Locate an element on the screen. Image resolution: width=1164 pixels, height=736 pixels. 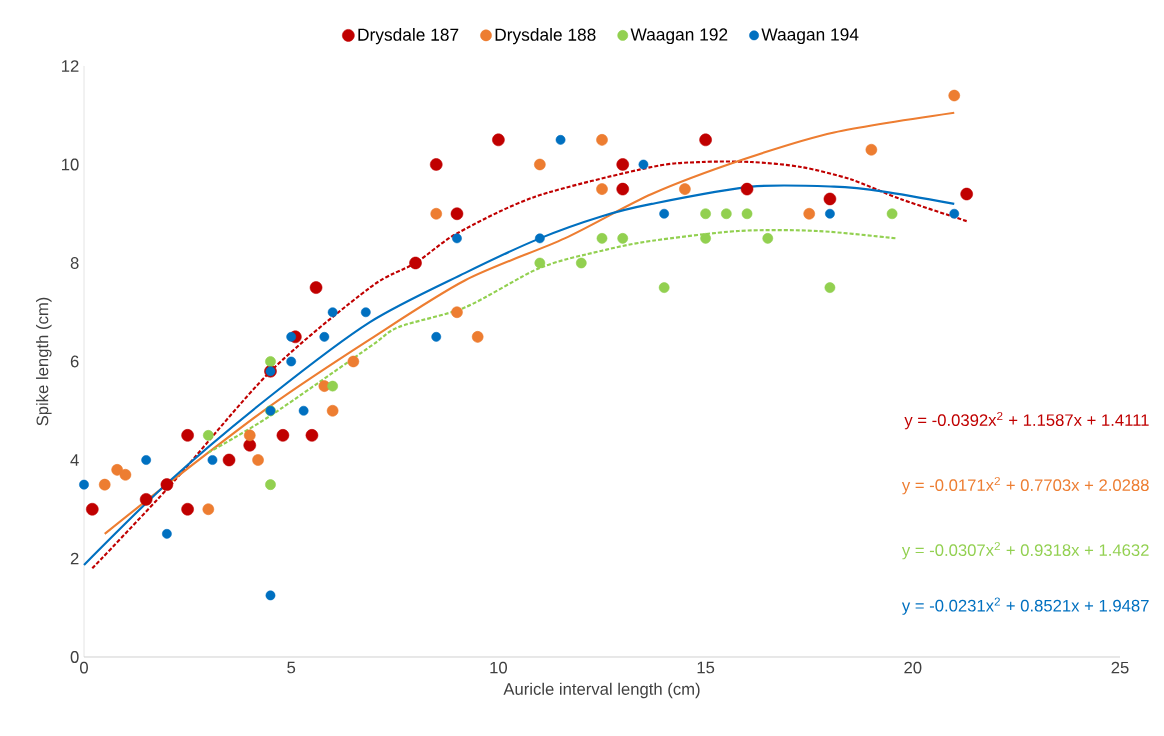
y-tick-label: 10 is located at coordinates (70, 164).